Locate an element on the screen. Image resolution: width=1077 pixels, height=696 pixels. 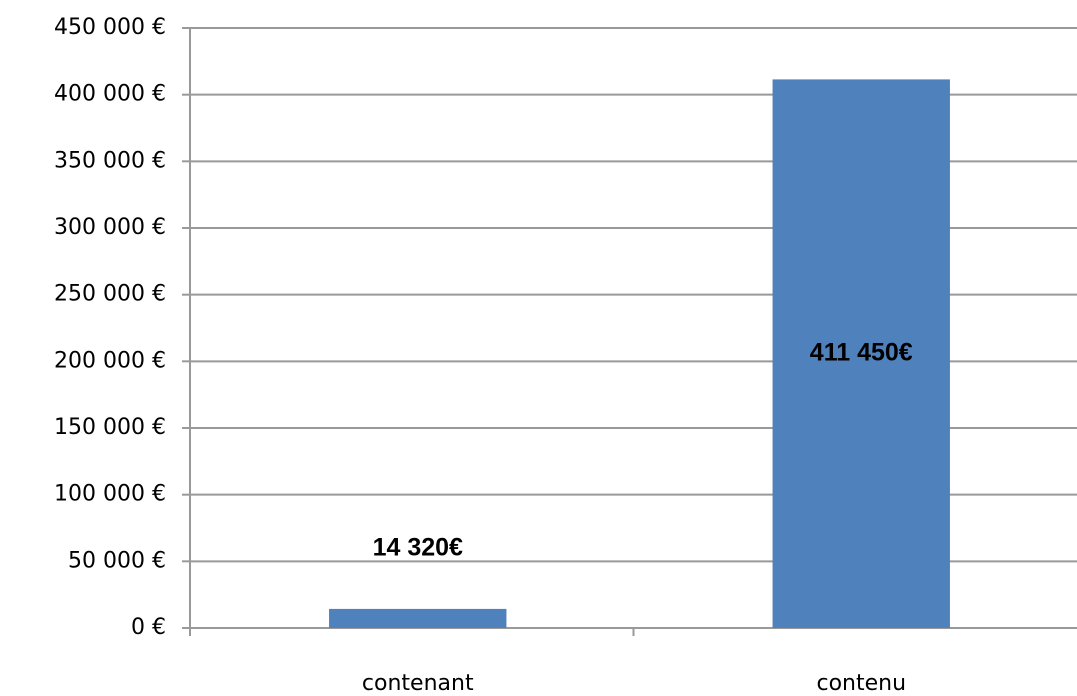
y-tick-label: 350 000 € is located at coordinates (110, 160).